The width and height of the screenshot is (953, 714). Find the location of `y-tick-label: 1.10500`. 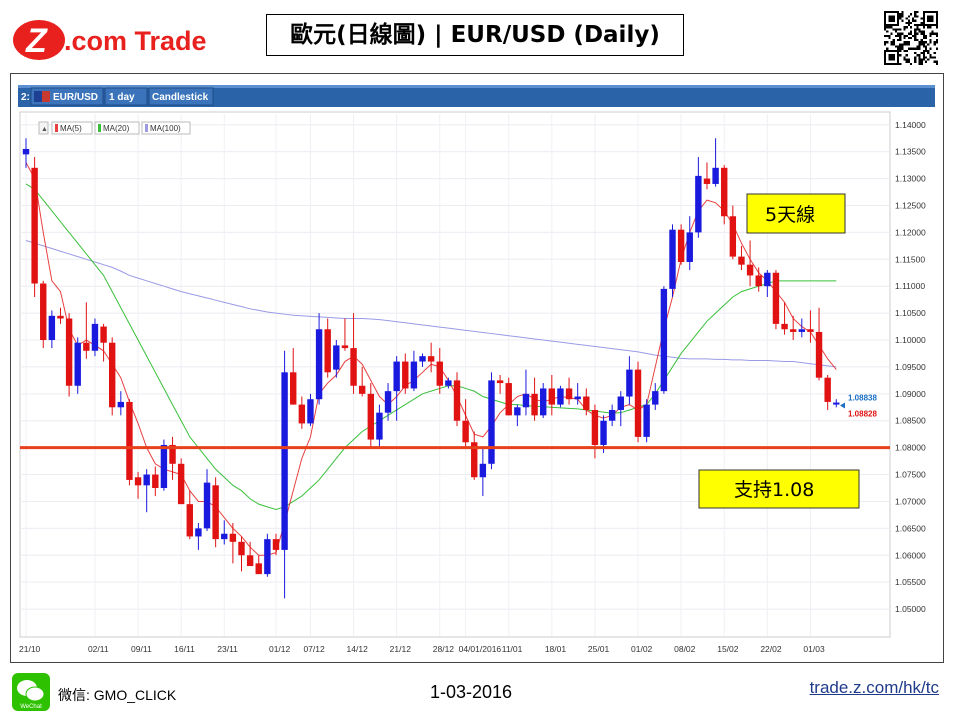

y-tick-label: 1.10500 is located at coordinates (910, 313).